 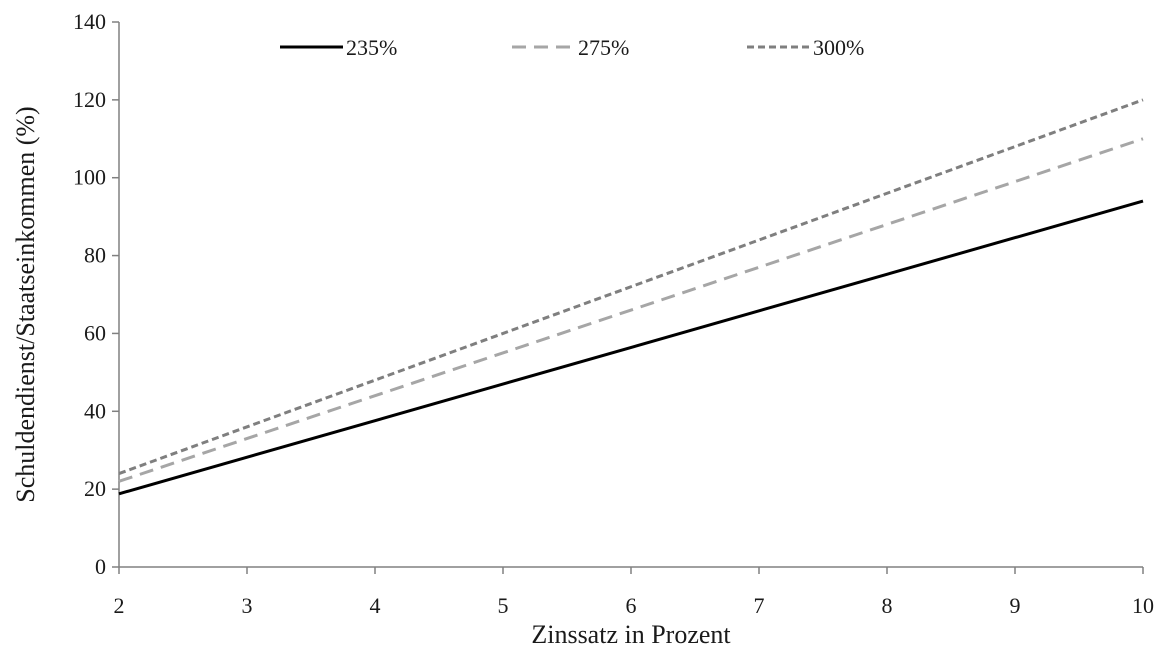 I want to click on x-tick-label: 4, so click(x=375, y=605).